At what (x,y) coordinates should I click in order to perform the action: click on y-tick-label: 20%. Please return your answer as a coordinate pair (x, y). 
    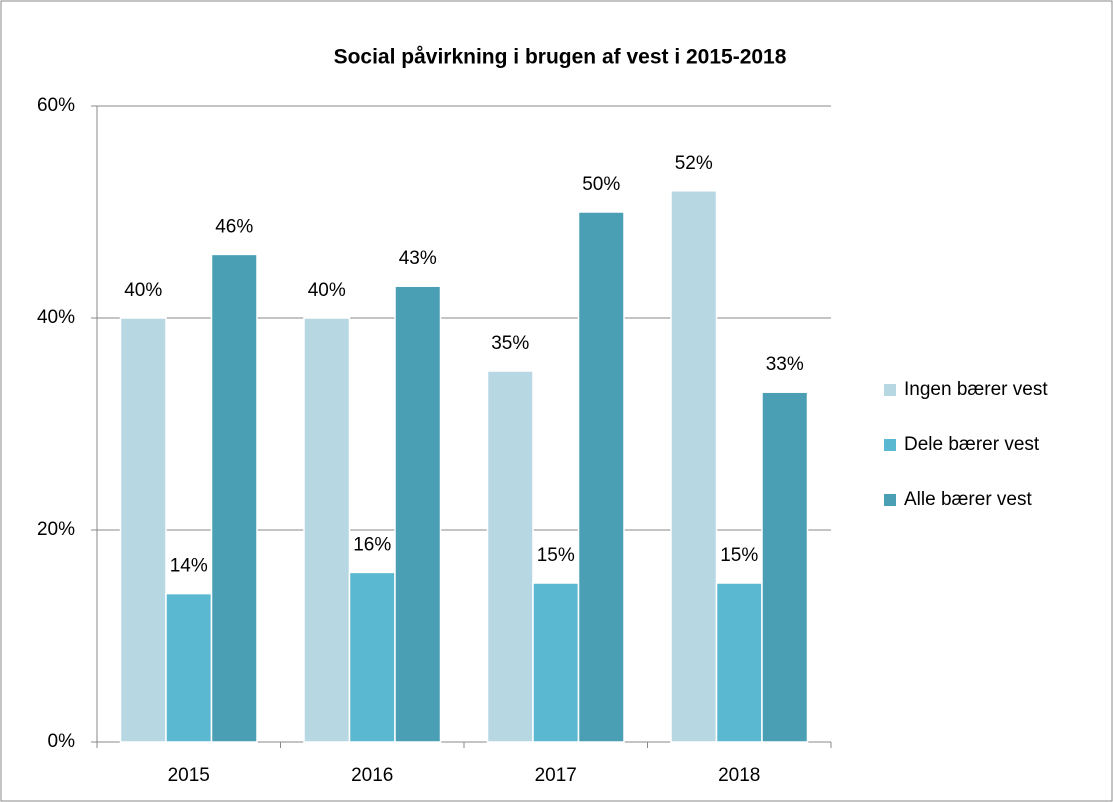
    Looking at the image, I should click on (56, 529).